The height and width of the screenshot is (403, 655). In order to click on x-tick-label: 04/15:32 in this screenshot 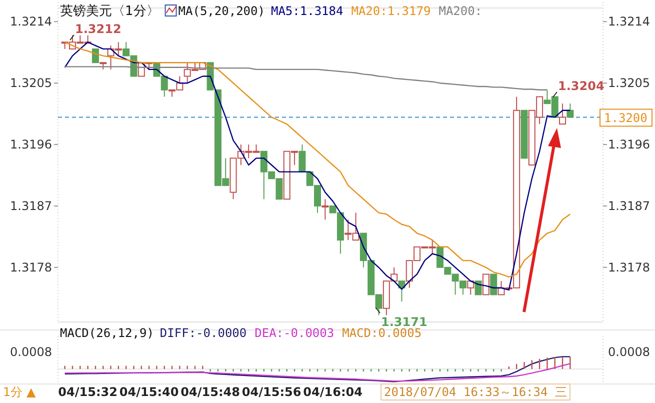, I will do `click(88, 392)`.